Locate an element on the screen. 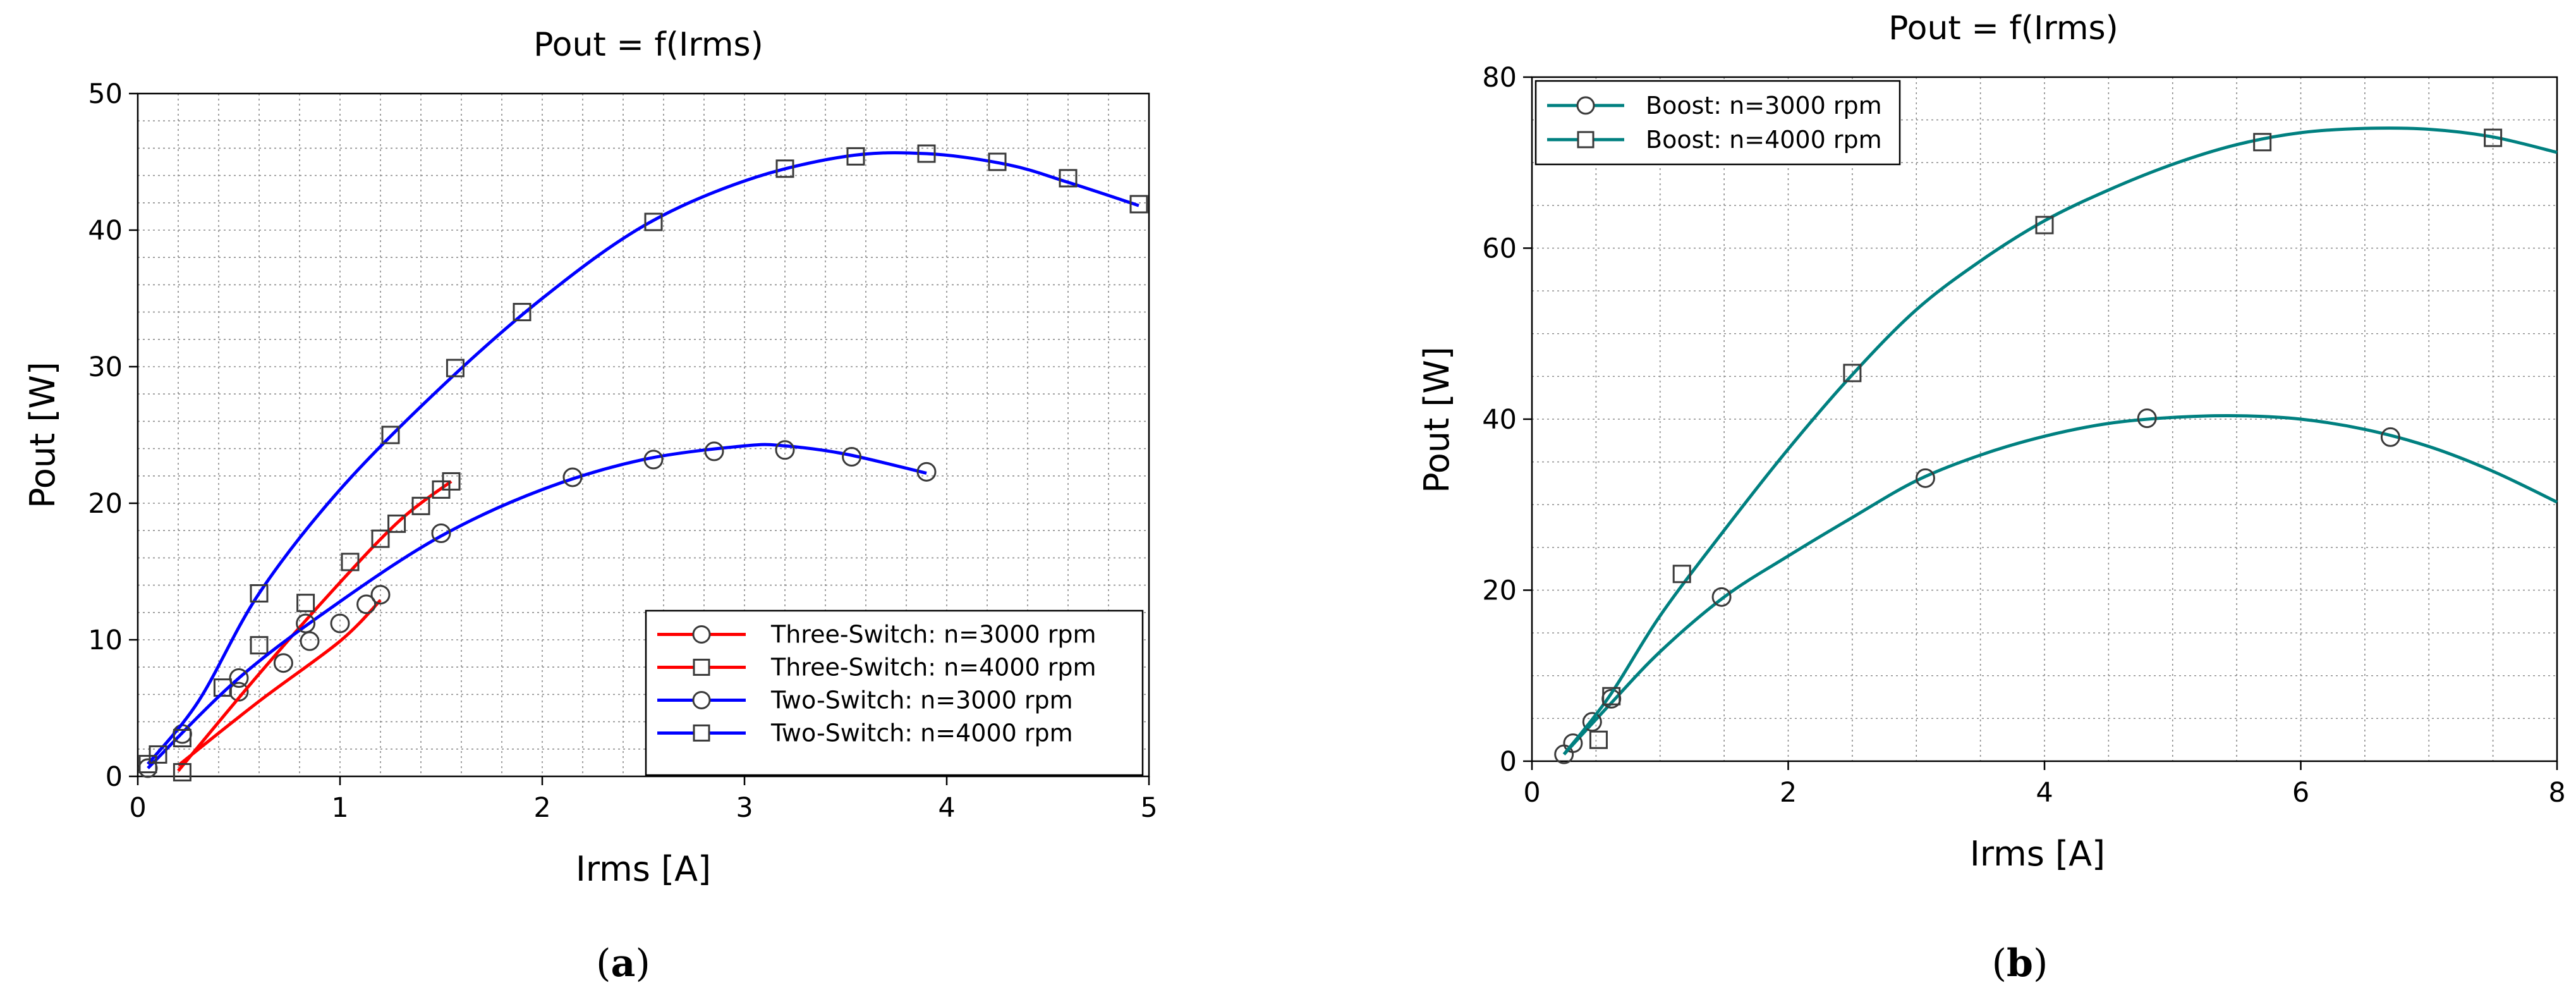  chart-a-caption: (a) is located at coordinates (623, 963).